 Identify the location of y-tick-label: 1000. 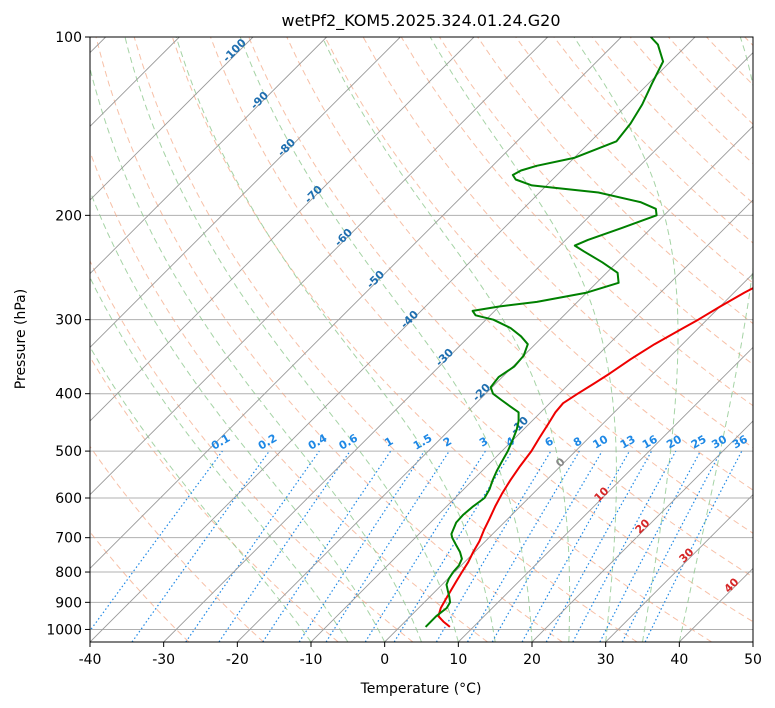
(64, 630).